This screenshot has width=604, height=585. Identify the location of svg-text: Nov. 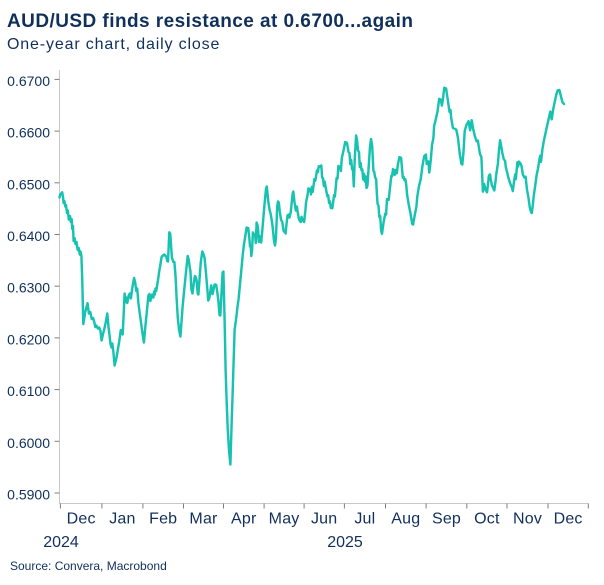
(527, 519).